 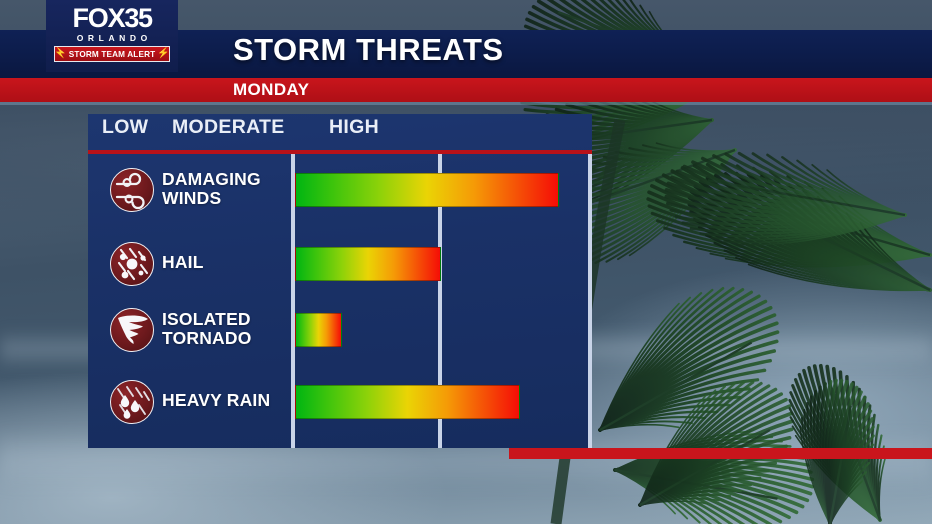 What do you see at coordinates (271, 89) in the screenshot?
I see `header-subtitle: MONDAY` at bounding box center [271, 89].